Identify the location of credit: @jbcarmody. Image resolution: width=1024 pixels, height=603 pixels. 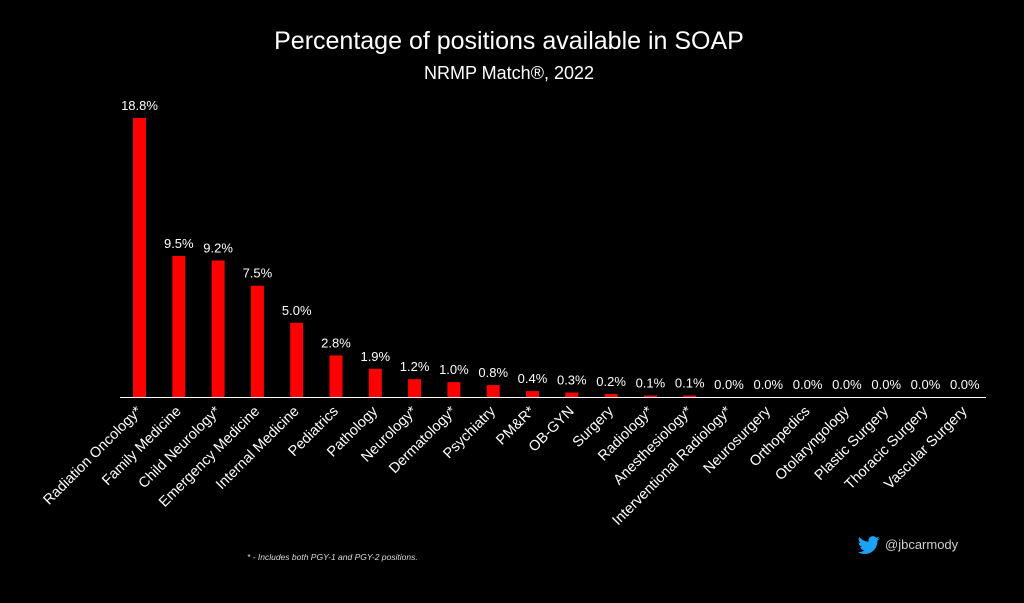
(908, 545).